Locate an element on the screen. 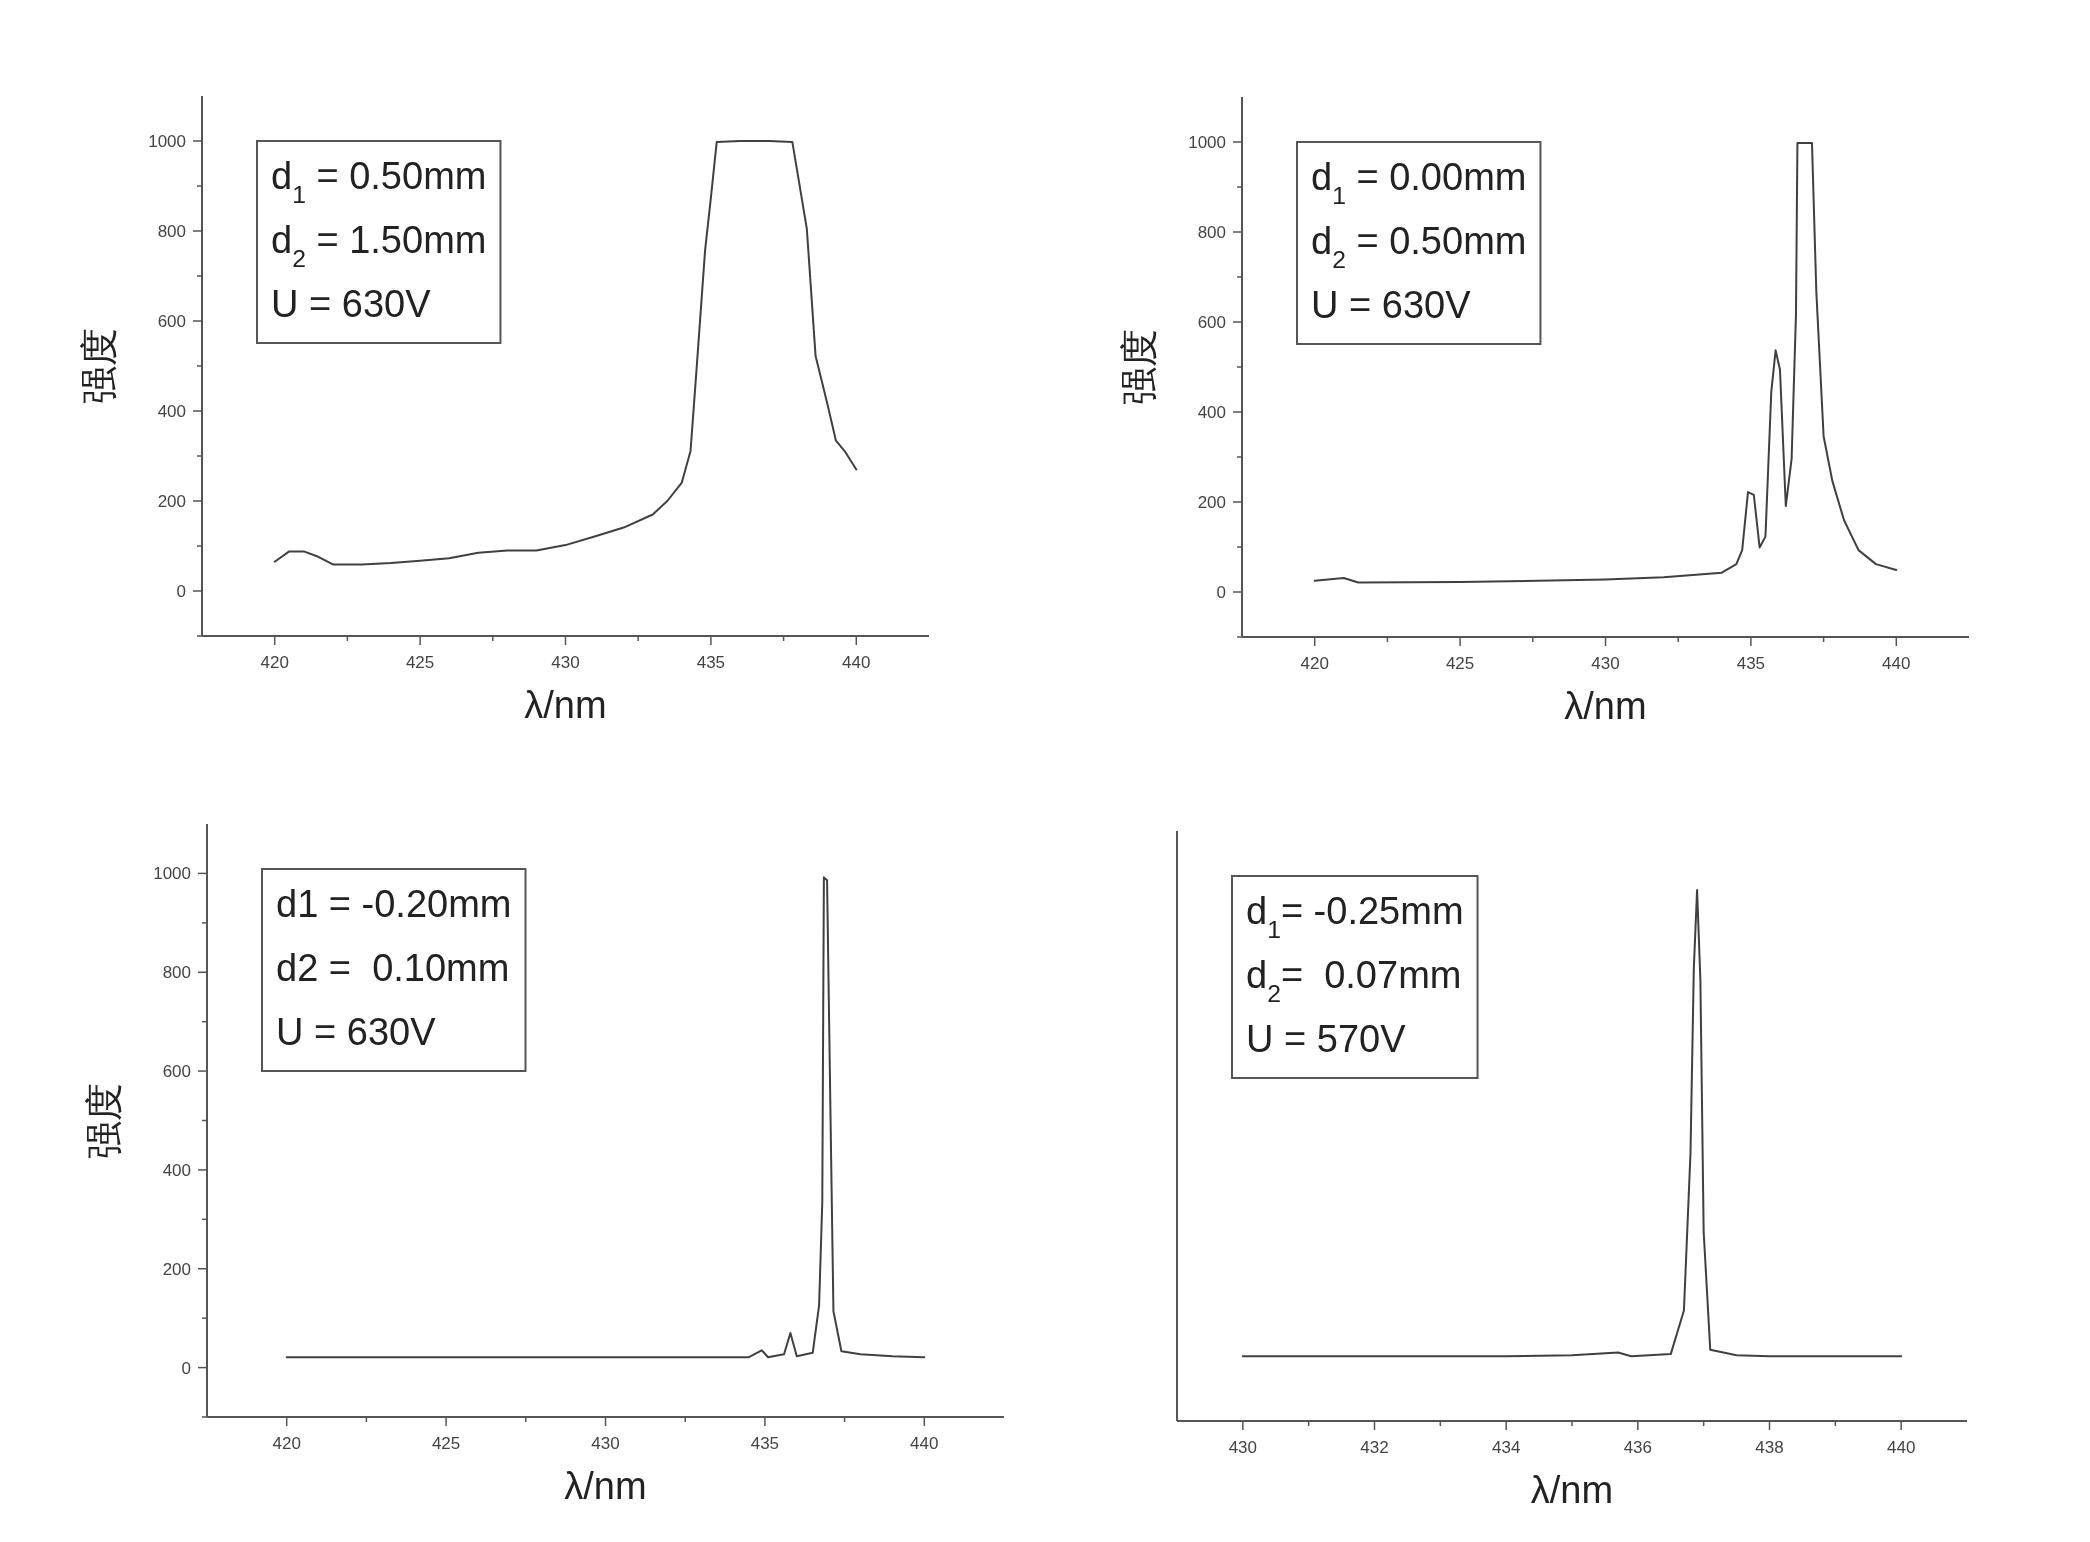 This screenshot has width=2090, height=1542. annotation: d1 = -0.20mm is located at coordinates (394, 904).